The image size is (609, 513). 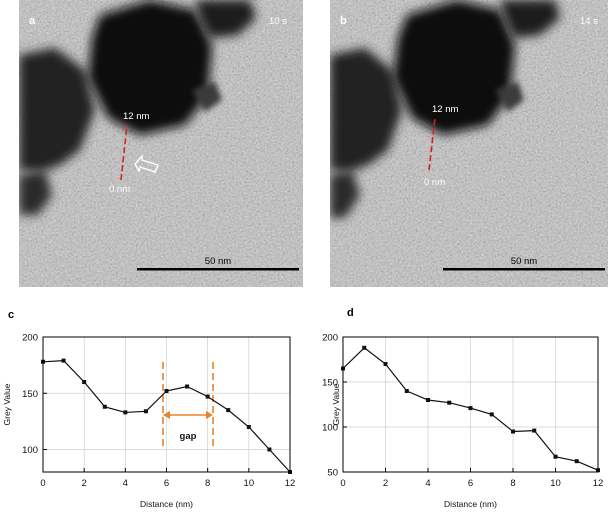 What do you see at coordinates (524, 261) in the screenshot?
I see `micrograph-b-scale-label: 50 nm` at bounding box center [524, 261].